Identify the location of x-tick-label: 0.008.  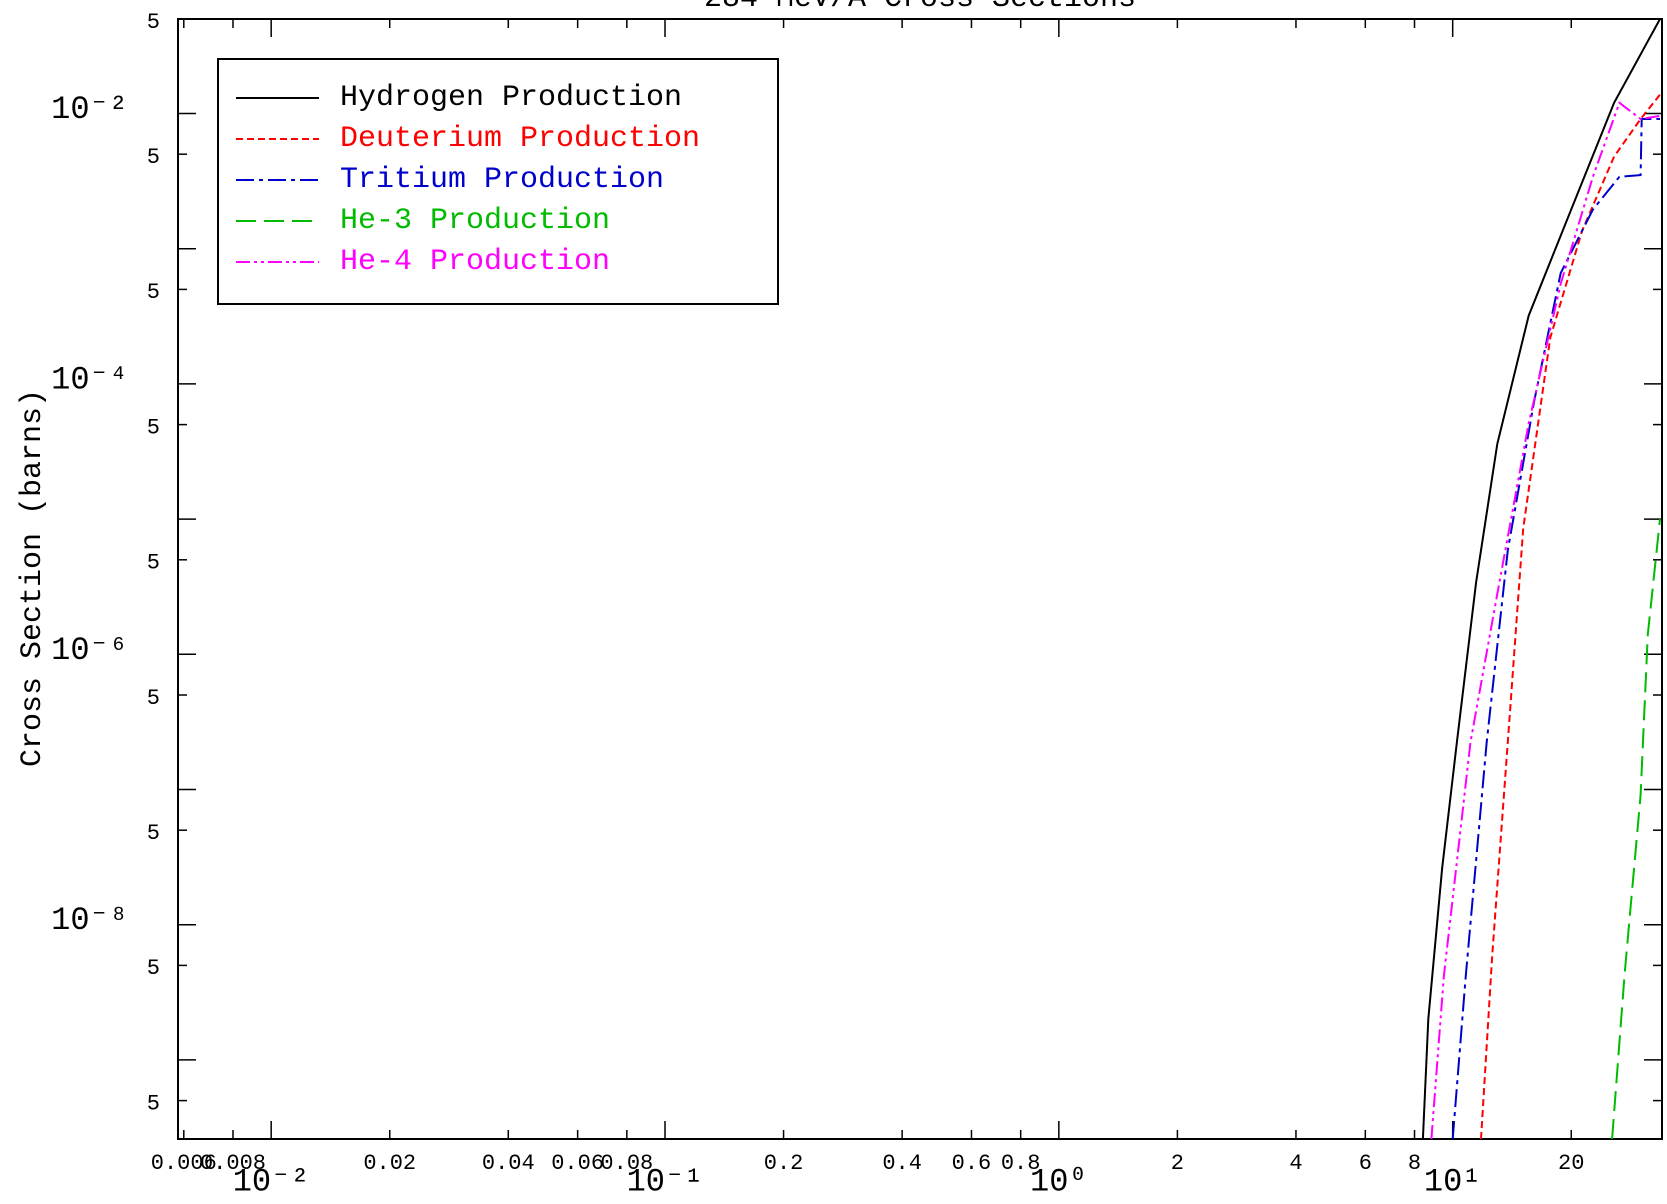
(233, 1163).